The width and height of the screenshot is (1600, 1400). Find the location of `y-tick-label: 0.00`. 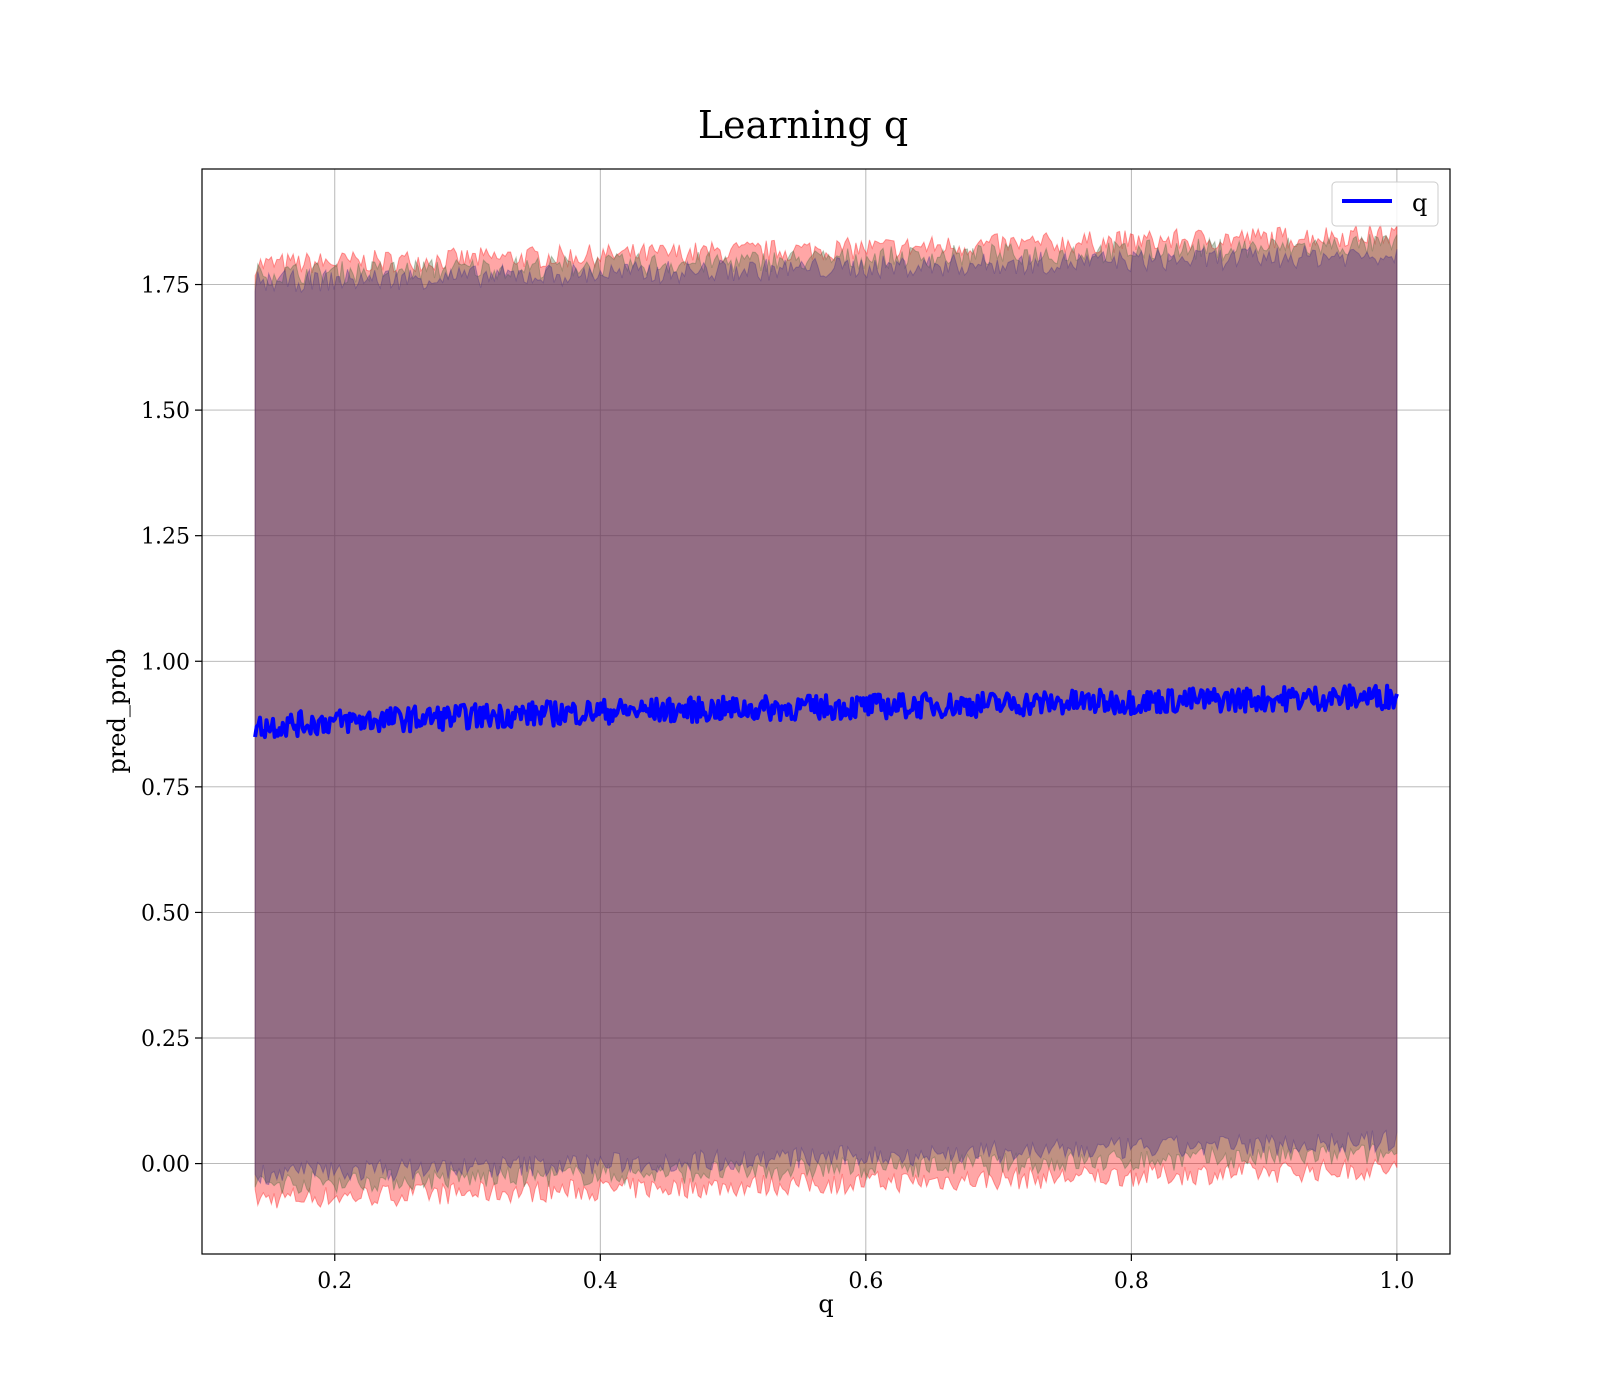

y-tick-label: 0.00 is located at coordinates (165, 1165).